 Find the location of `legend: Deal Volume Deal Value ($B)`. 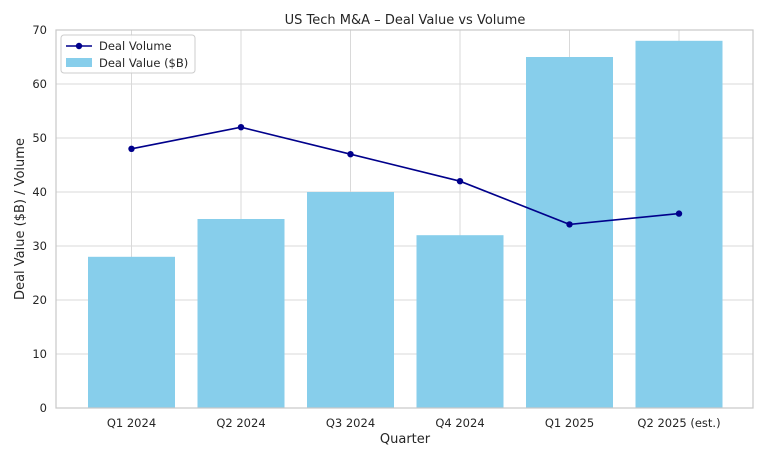

legend: Deal Volume Deal Value ($B) is located at coordinates (128, 54).